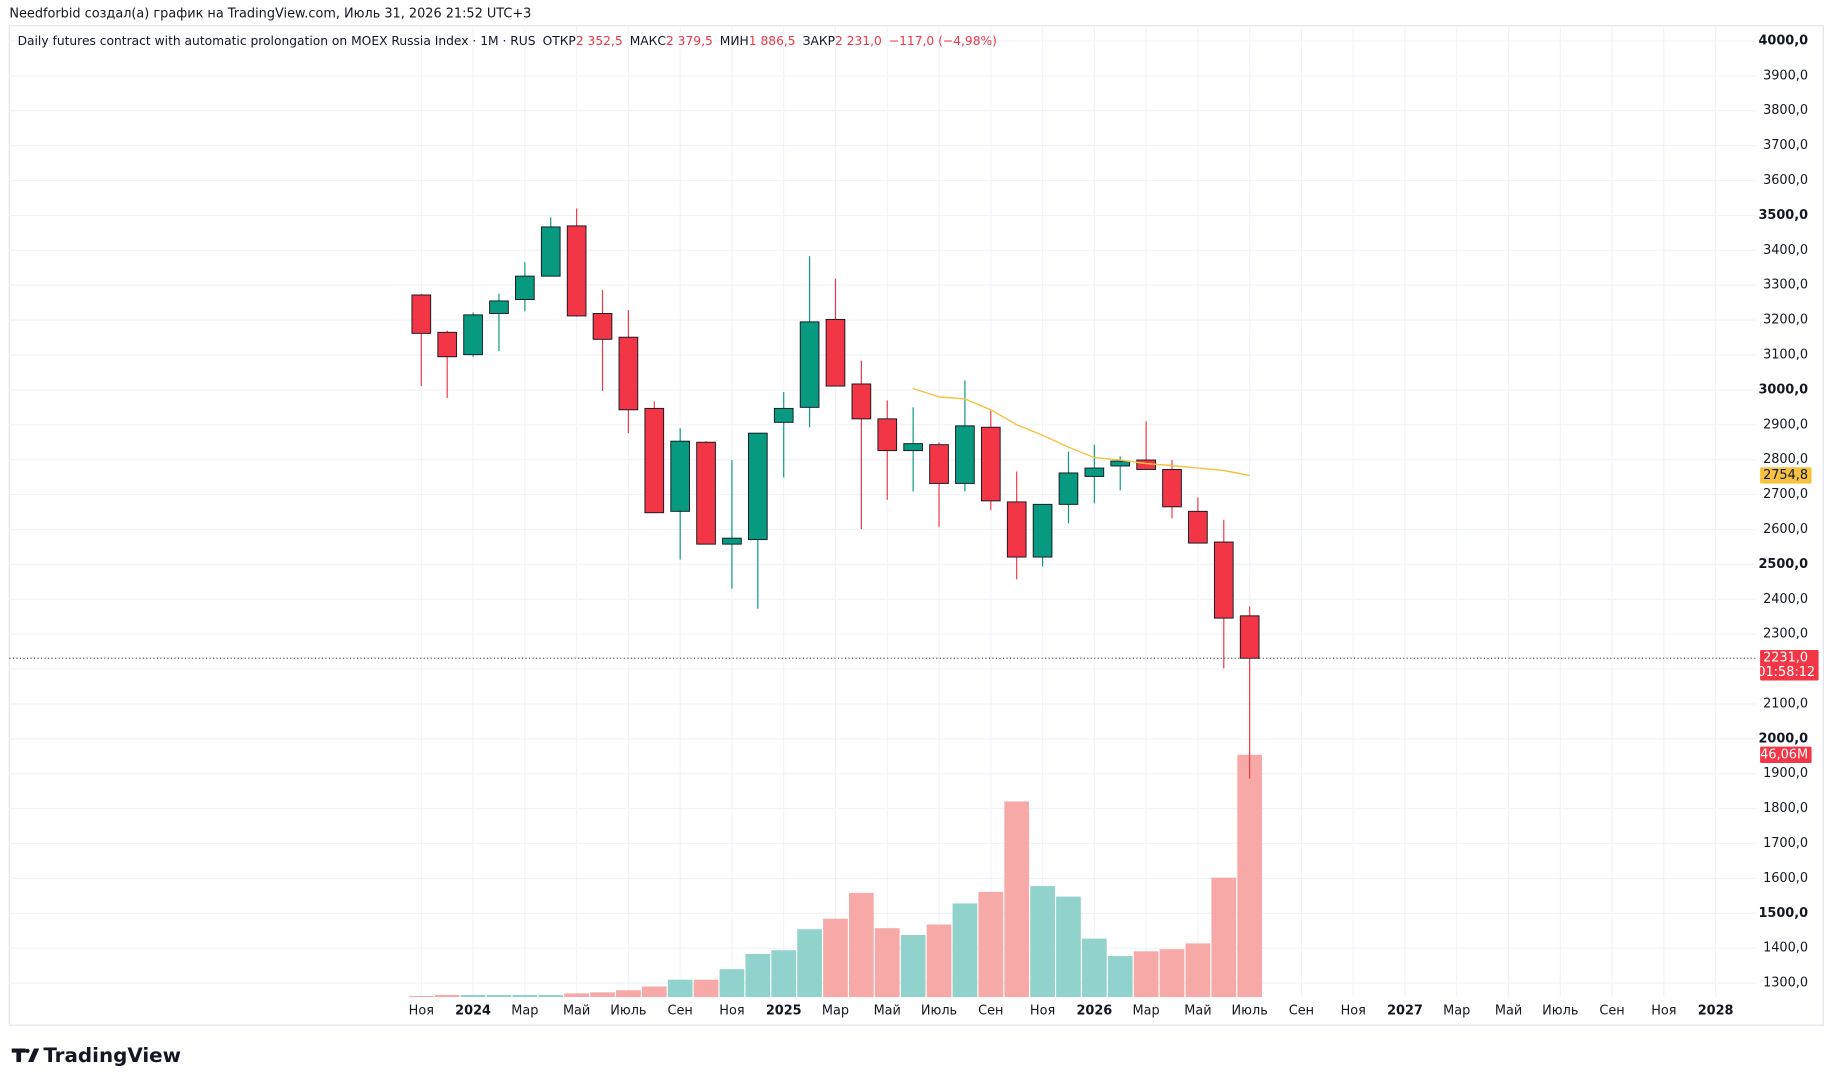 This screenshot has height=1086, width=1835. I want to click on y-tick-label: 2700,0, so click(1785, 494).